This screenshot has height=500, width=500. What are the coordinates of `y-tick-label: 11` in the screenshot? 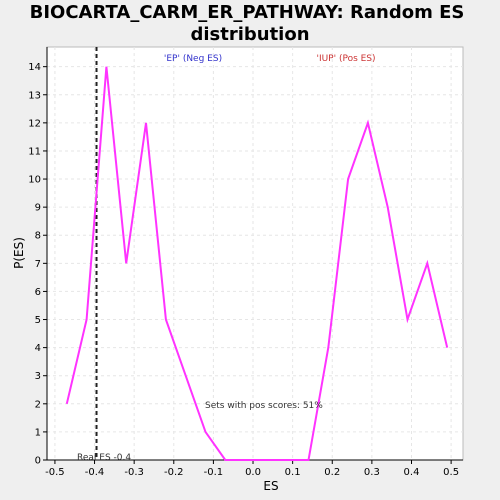 It's located at (34, 151).